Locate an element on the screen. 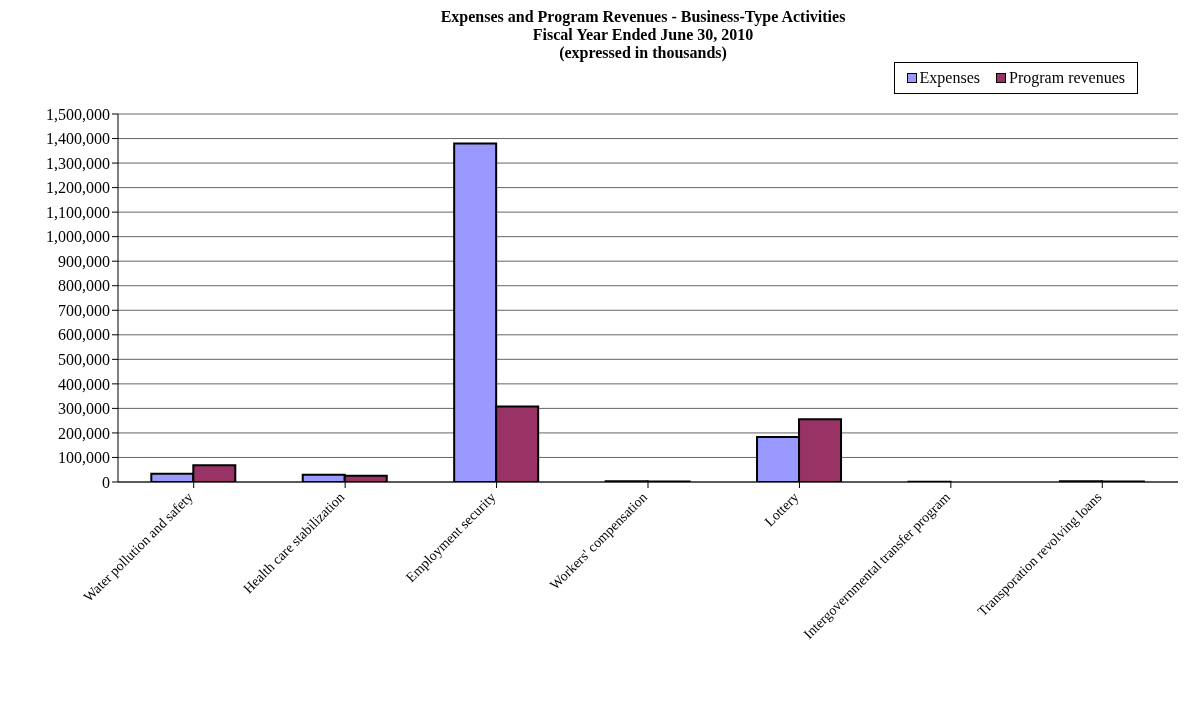  legend-label: Expenses is located at coordinates (949, 78).